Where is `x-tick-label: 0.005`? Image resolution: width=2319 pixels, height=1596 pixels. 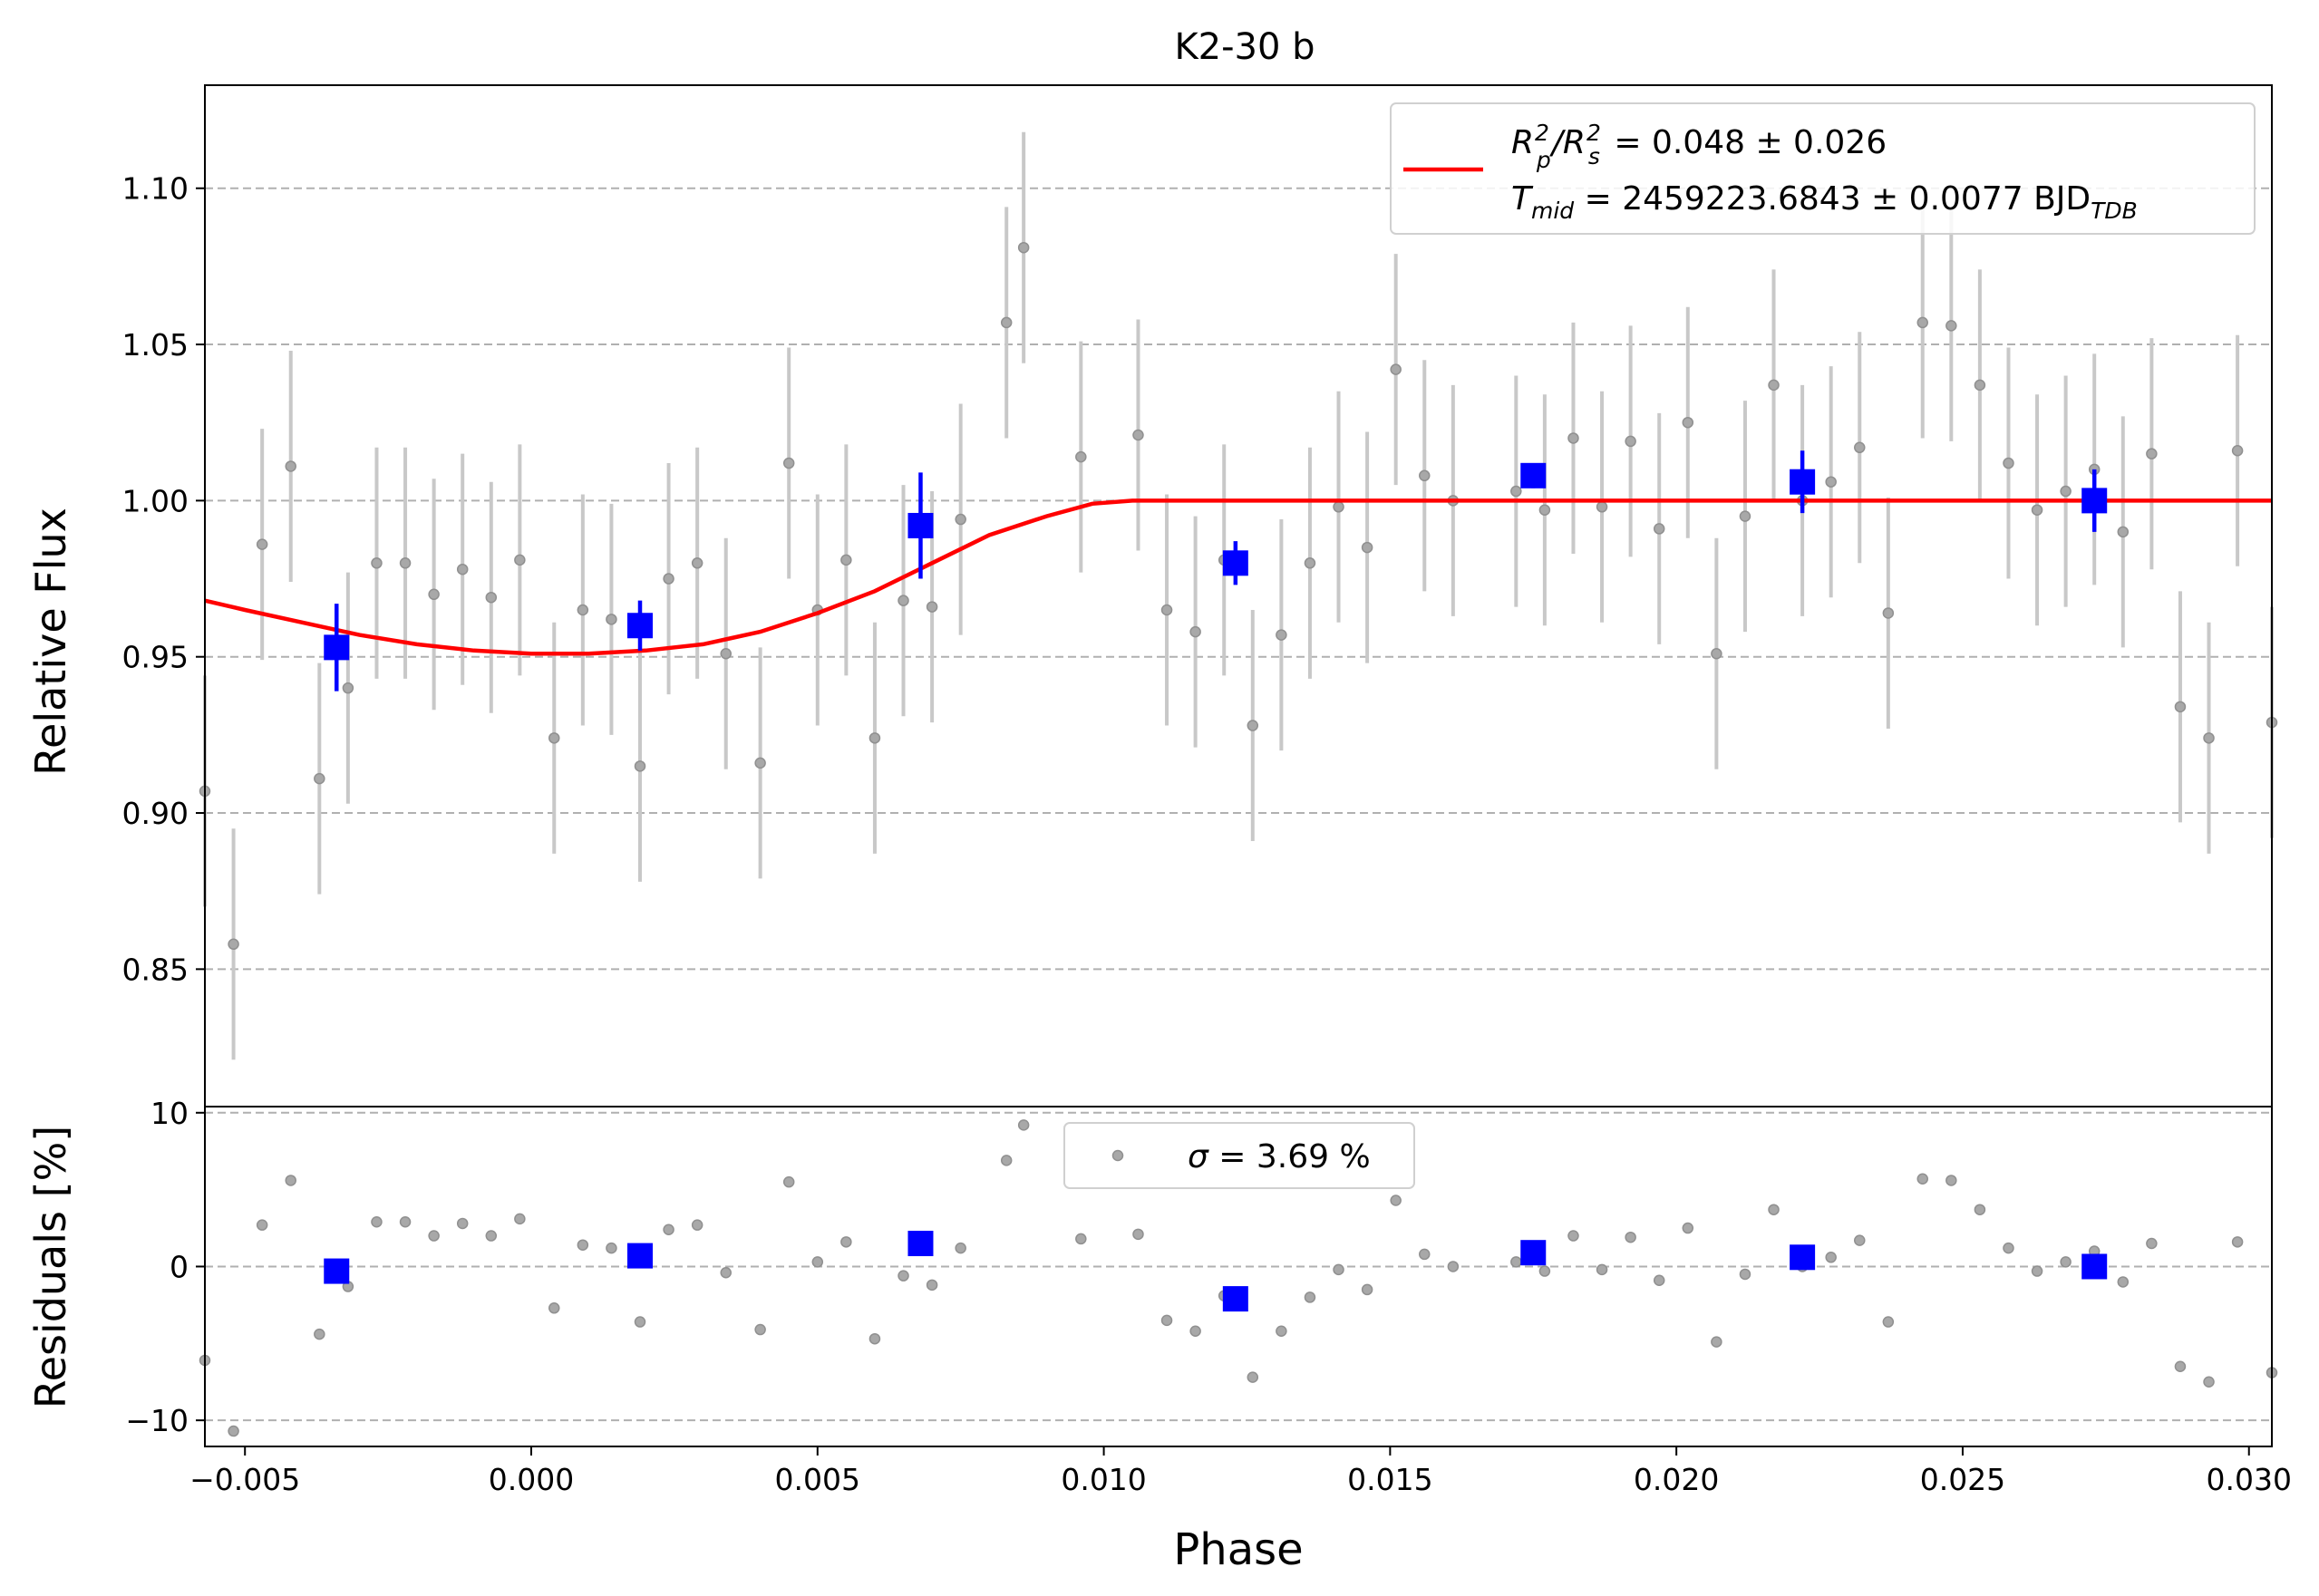
x-tick-label: 0.005 is located at coordinates (817, 1479).